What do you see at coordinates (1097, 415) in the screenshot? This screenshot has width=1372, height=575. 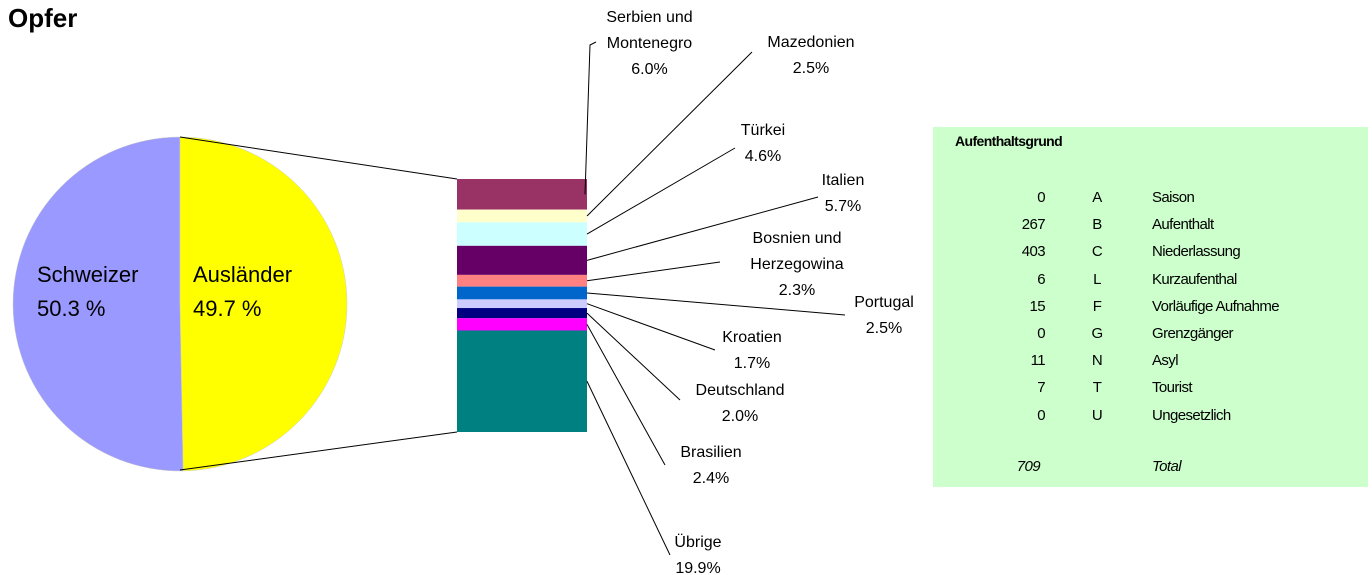 I see `table-code: U` at bounding box center [1097, 415].